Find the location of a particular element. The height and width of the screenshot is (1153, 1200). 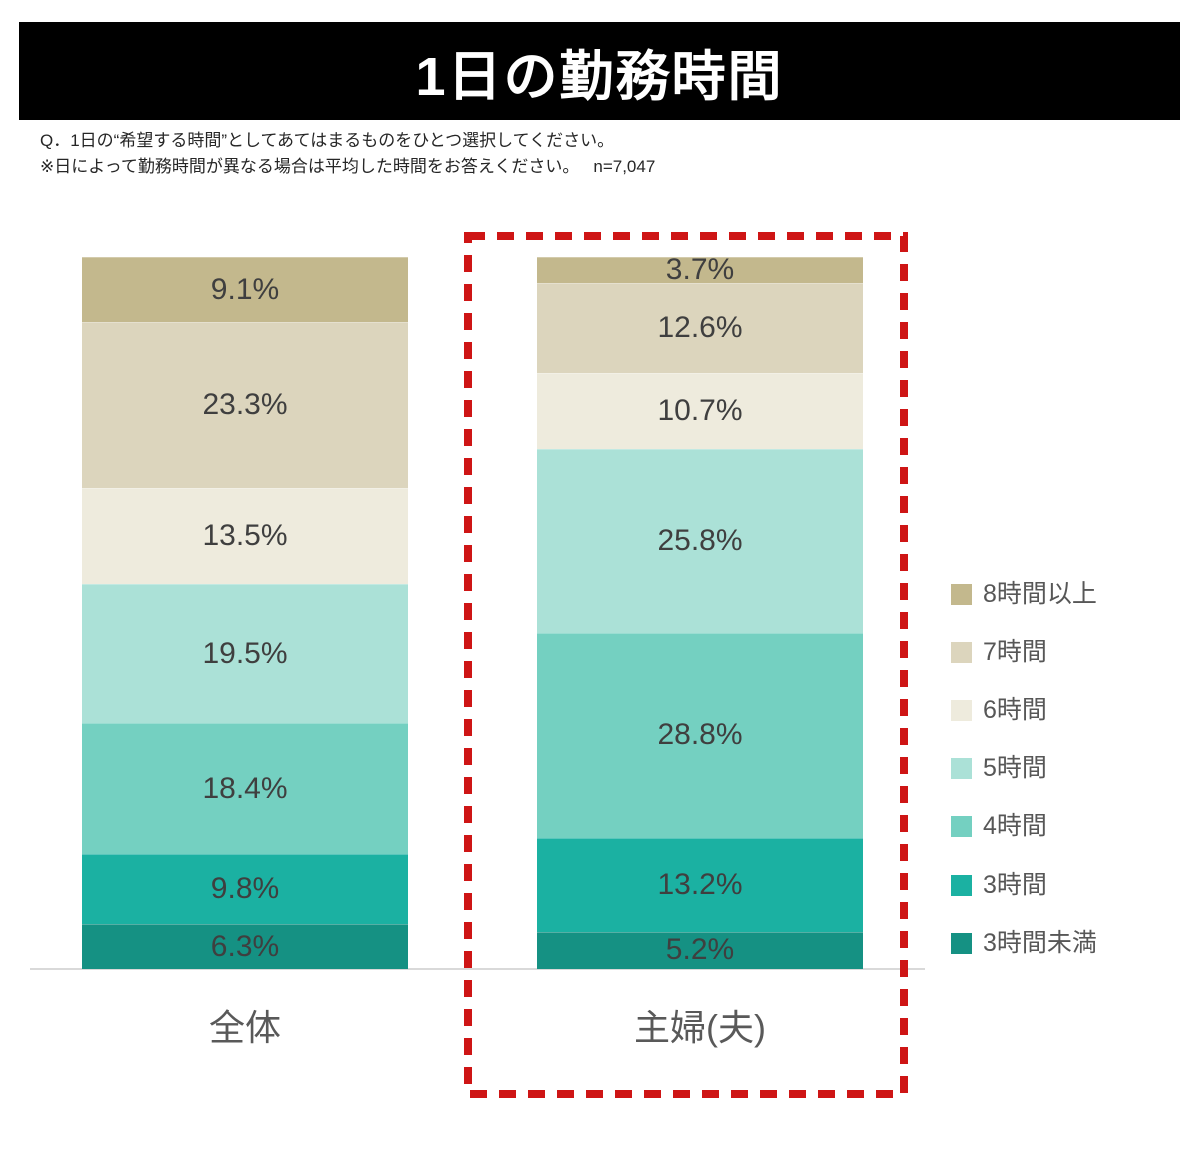

value-label: 12.6% is located at coordinates (700, 327).